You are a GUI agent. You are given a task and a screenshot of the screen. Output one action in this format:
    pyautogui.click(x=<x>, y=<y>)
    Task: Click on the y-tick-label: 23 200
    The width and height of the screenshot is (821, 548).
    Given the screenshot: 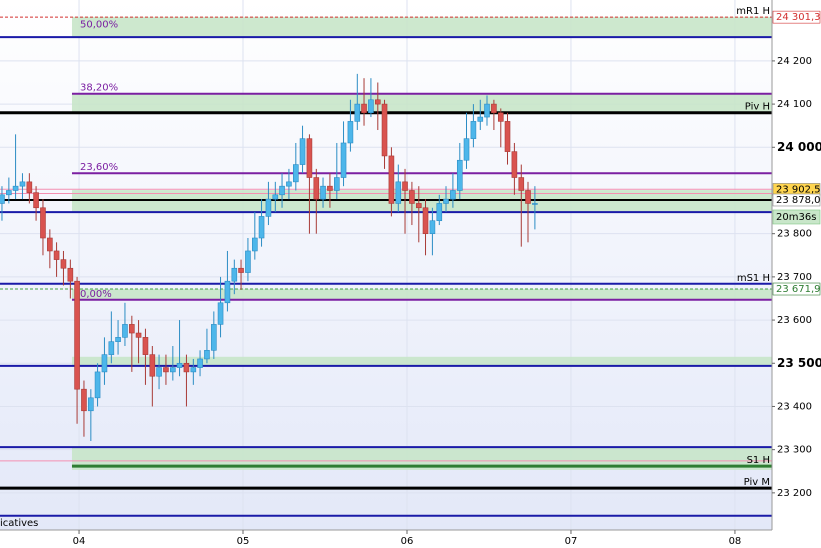 What is the action you would take?
    pyautogui.click(x=794, y=493)
    